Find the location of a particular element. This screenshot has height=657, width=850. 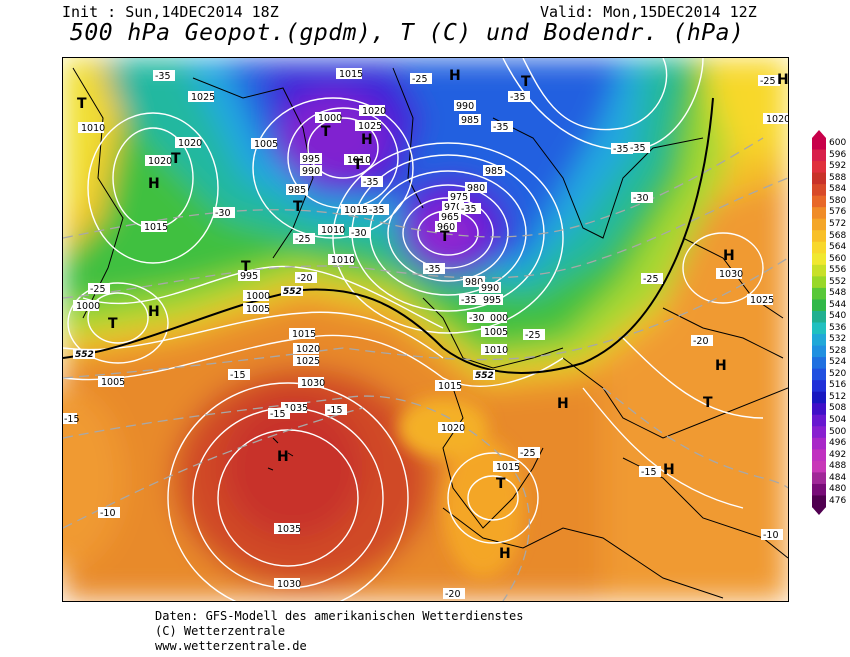

temp-label: -20 is located at coordinates (454, 594).